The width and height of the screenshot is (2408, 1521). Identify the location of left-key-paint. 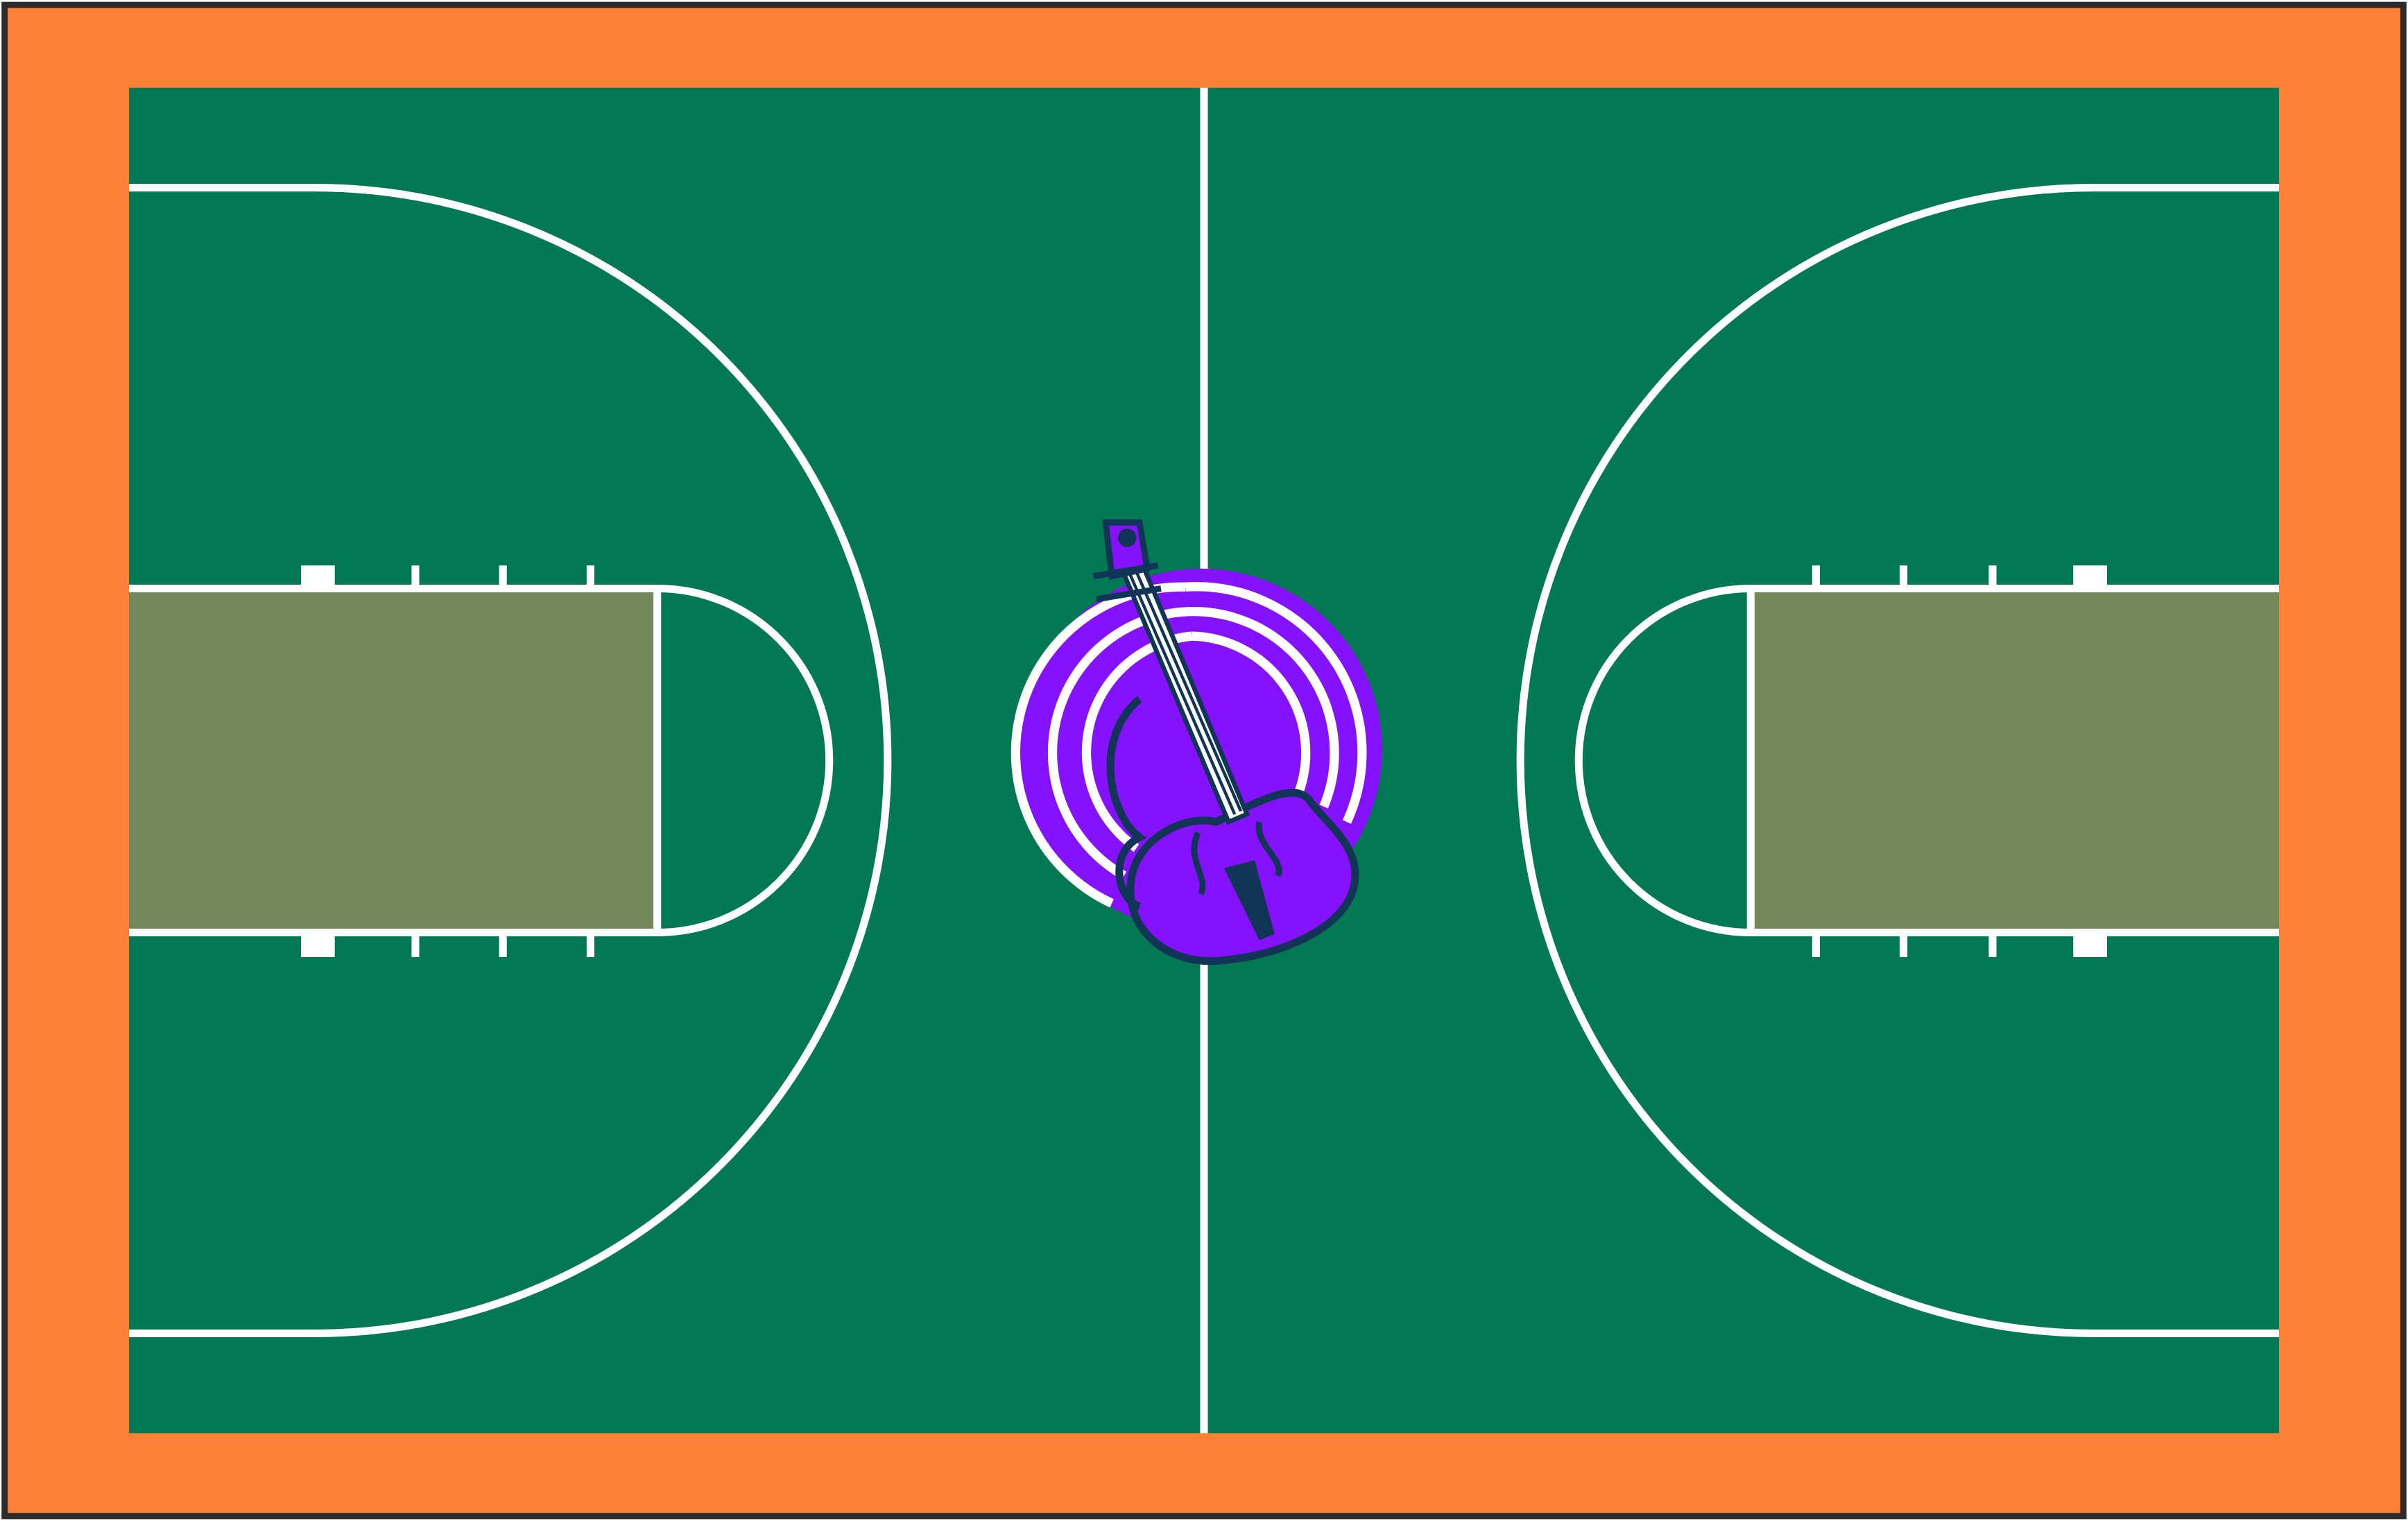
(393, 760).